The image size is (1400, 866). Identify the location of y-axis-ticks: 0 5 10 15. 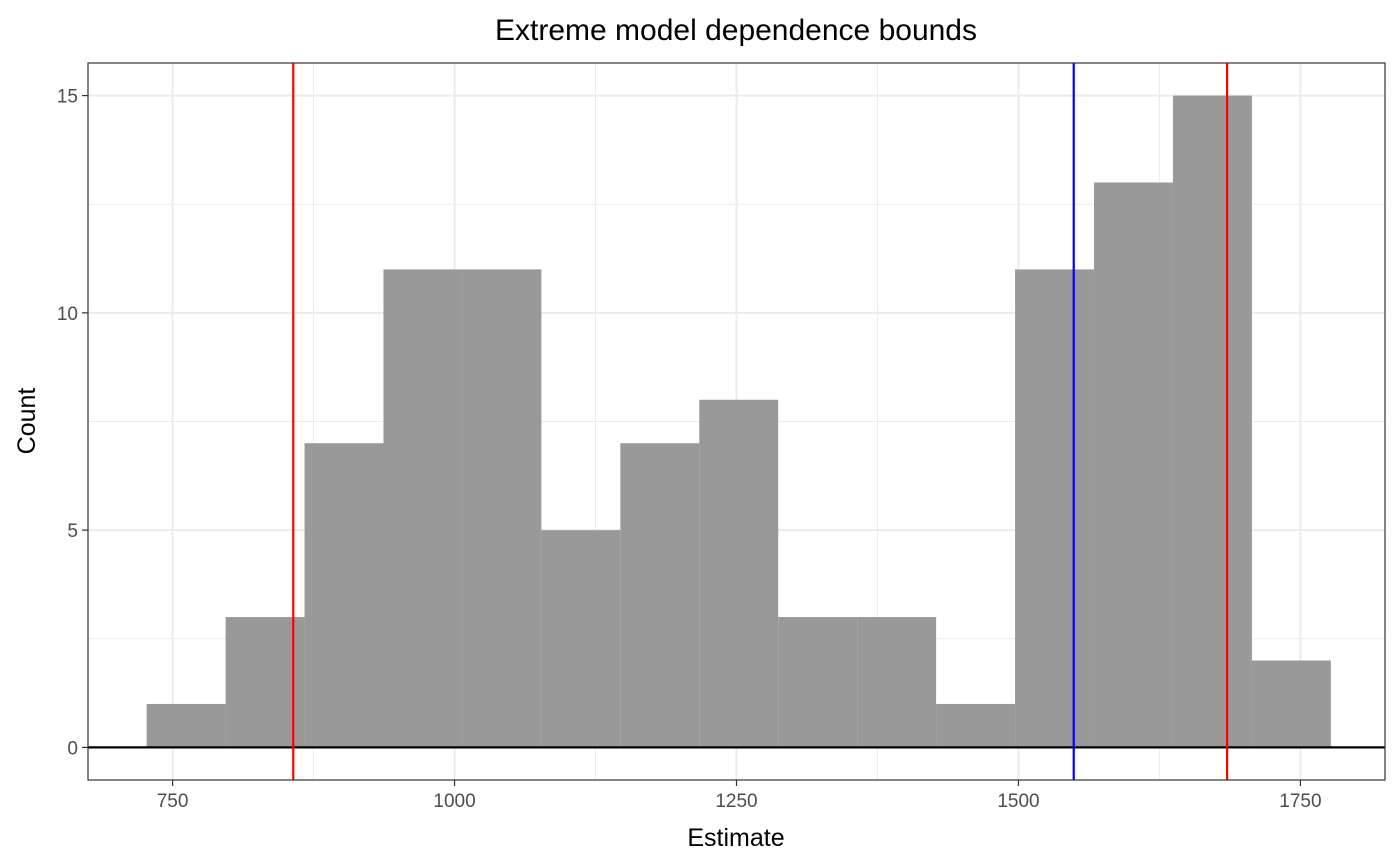
(72, 423).